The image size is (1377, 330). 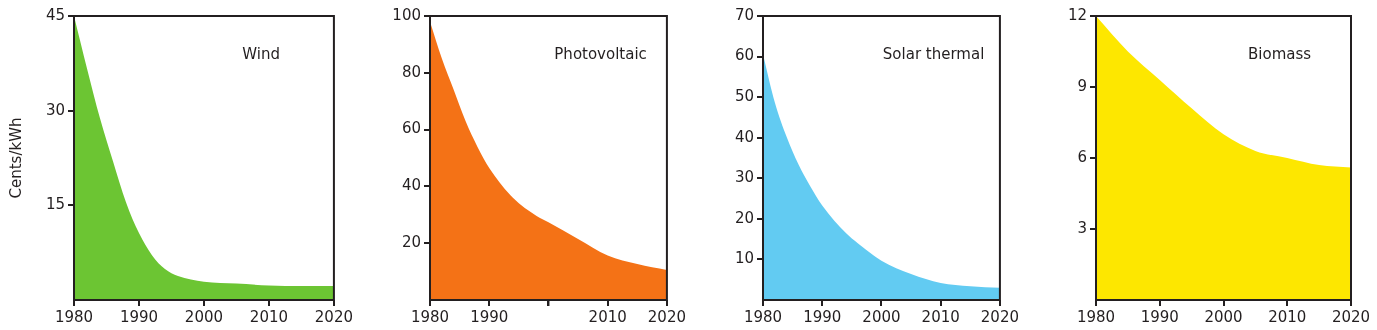 I want to click on y-tick-label: 80, so click(x=411, y=71).